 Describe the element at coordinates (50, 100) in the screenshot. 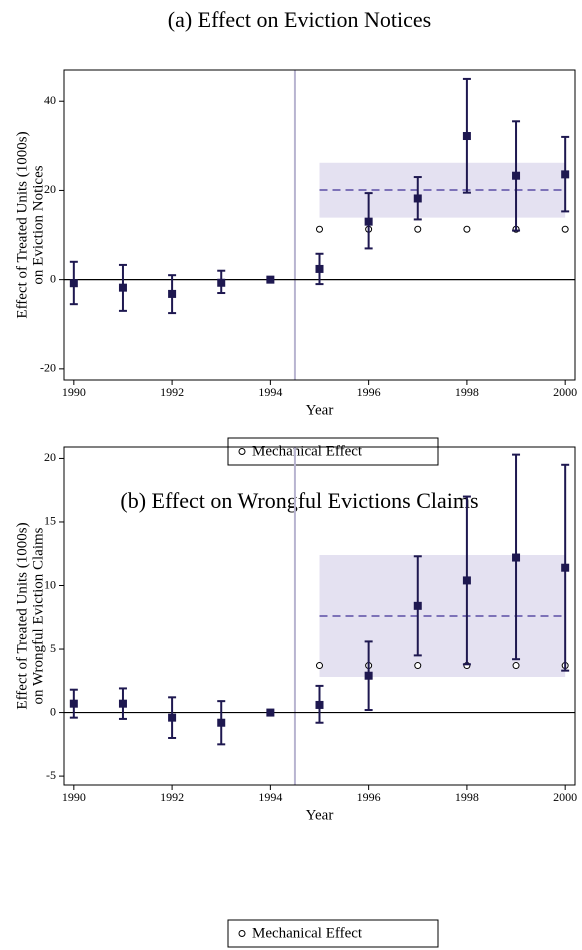

I see `y-tick-label: 40` at that location.